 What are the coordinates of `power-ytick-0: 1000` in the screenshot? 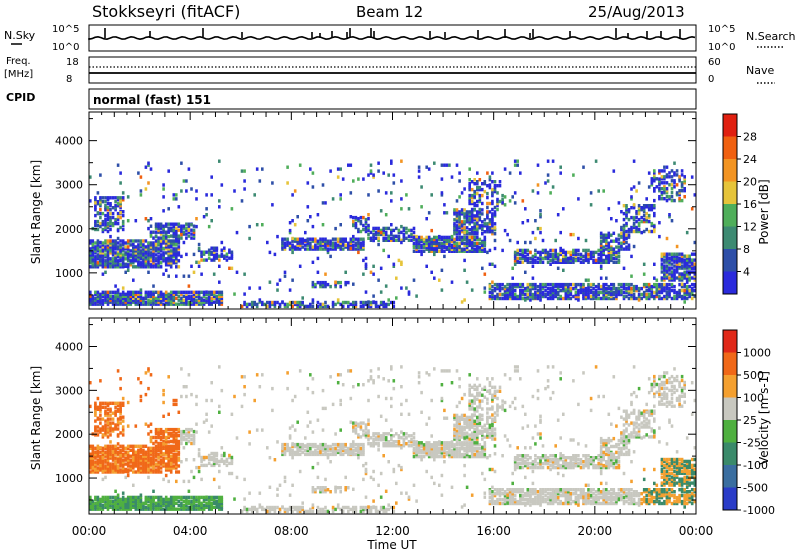 It's located at (69, 273).